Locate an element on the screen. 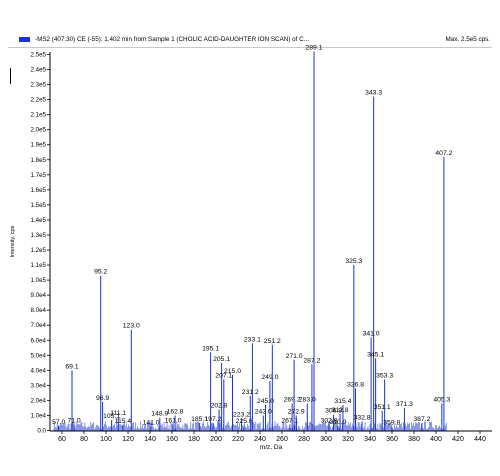 This screenshot has width=500, height=476. peak-label: 207.1 is located at coordinates (223, 375).